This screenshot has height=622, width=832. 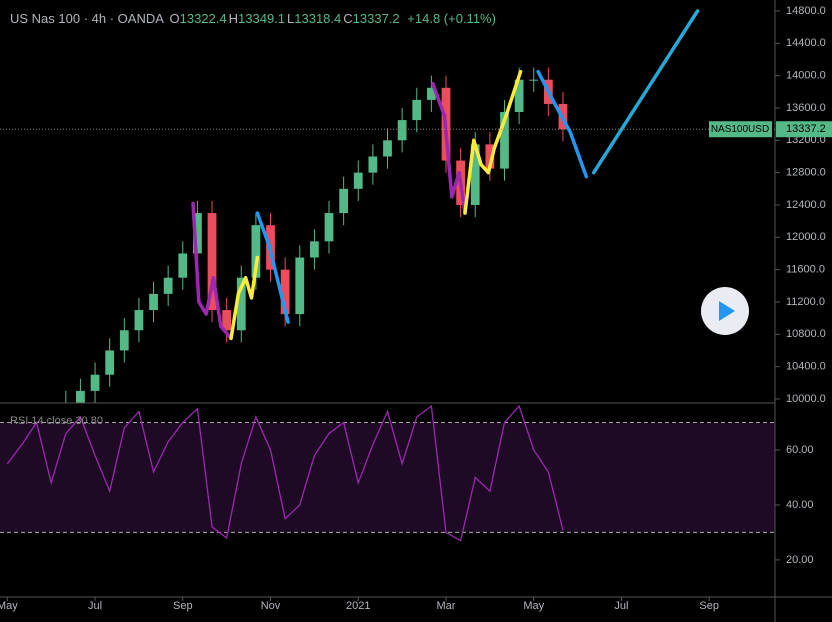 What do you see at coordinates (174, 18) in the screenshot?
I see `ohlc-key: O` at bounding box center [174, 18].